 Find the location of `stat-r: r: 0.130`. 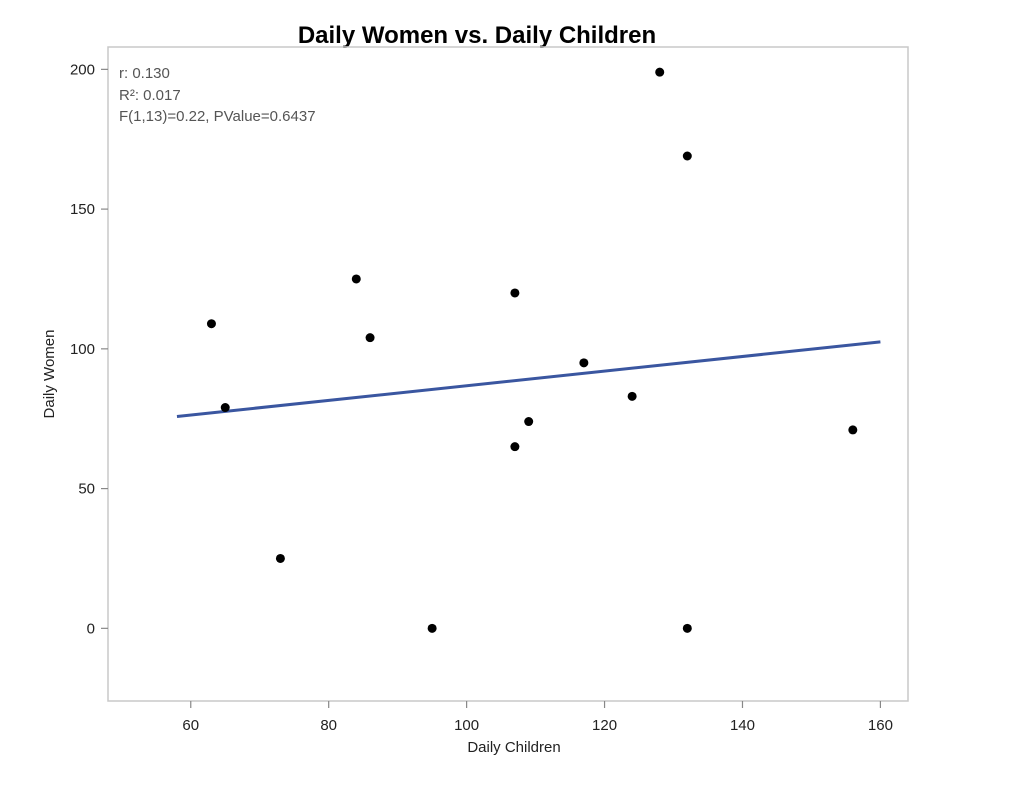

stat-r: r: 0.130 is located at coordinates (144, 73).